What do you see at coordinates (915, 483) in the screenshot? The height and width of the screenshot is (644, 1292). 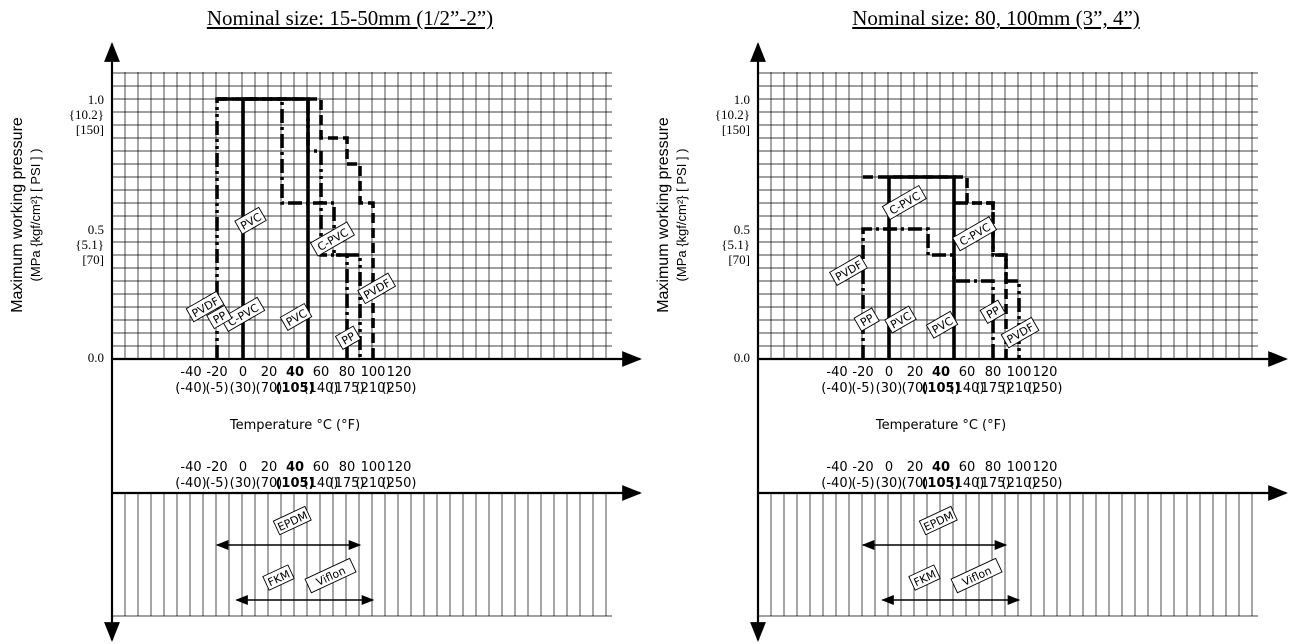 I see `seal-x-tick-label-fahrenheit: (70)` at bounding box center [915, 483].